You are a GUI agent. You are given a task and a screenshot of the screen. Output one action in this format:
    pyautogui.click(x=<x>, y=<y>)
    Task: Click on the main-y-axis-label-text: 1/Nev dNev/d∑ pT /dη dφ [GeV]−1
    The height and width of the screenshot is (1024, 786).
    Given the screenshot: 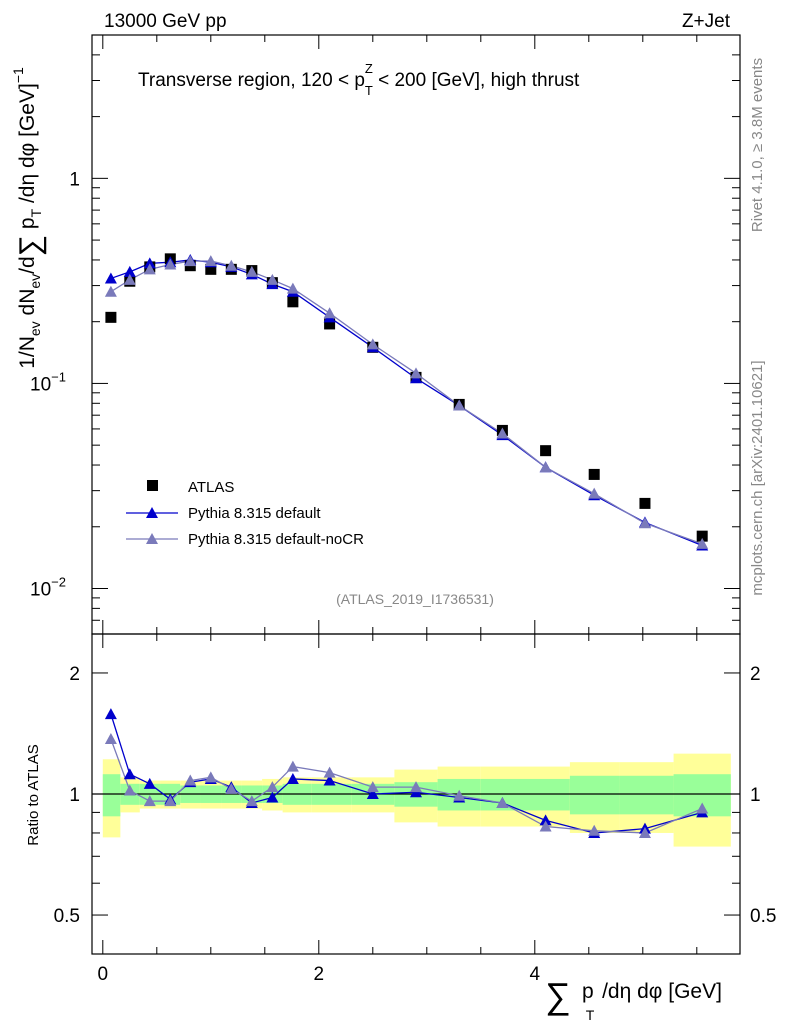 What is the action you would take?
    pyautogui.click(x=28, y=218)
    